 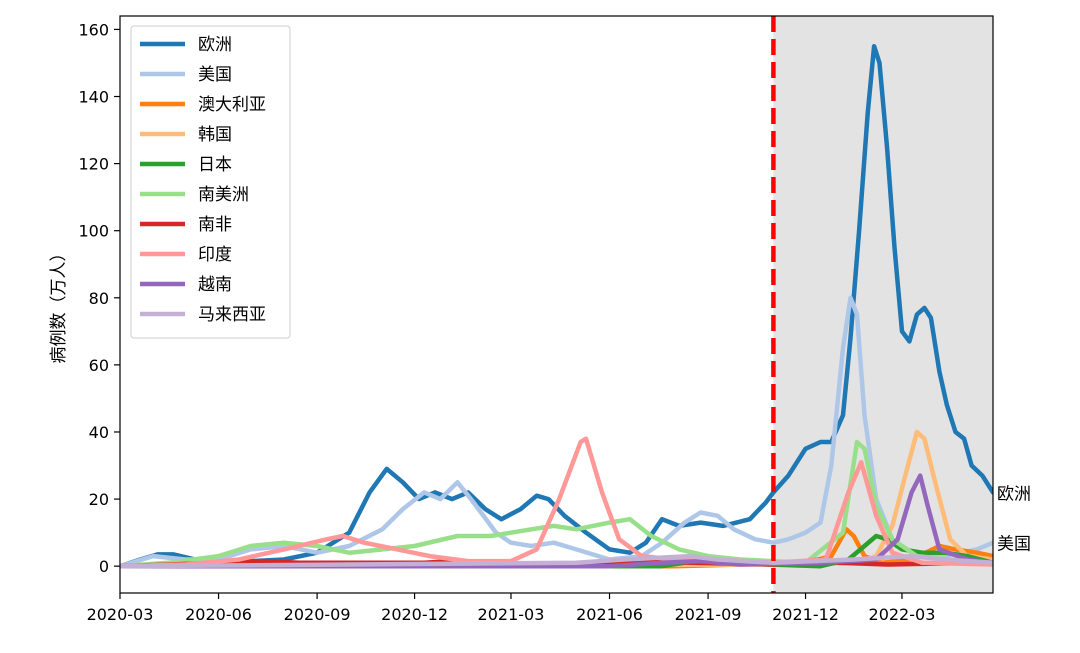 What do you see at coordinates (708, 614) in the screenshot?
I see `x-tick-label: 2021-09` at bounding box center [708, 614].